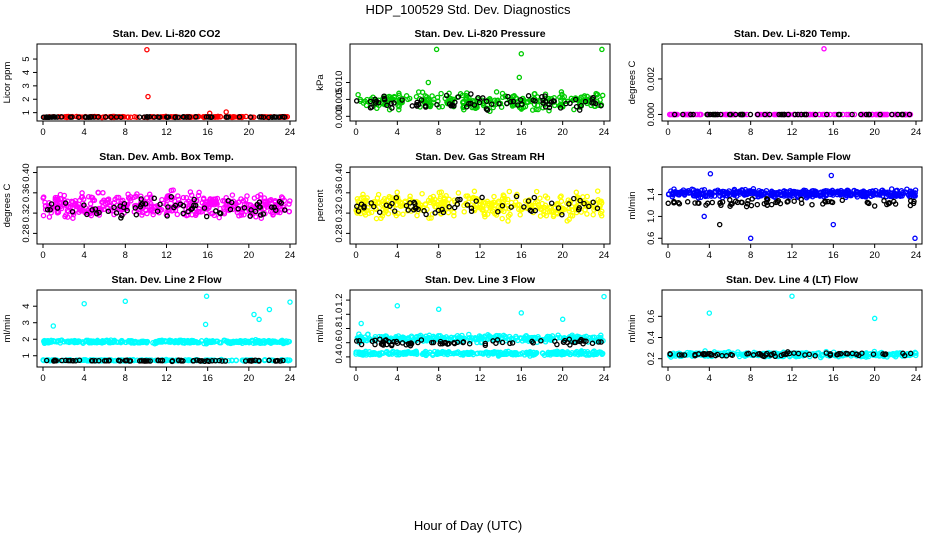  I want to click on data-points, so click(480, 326).